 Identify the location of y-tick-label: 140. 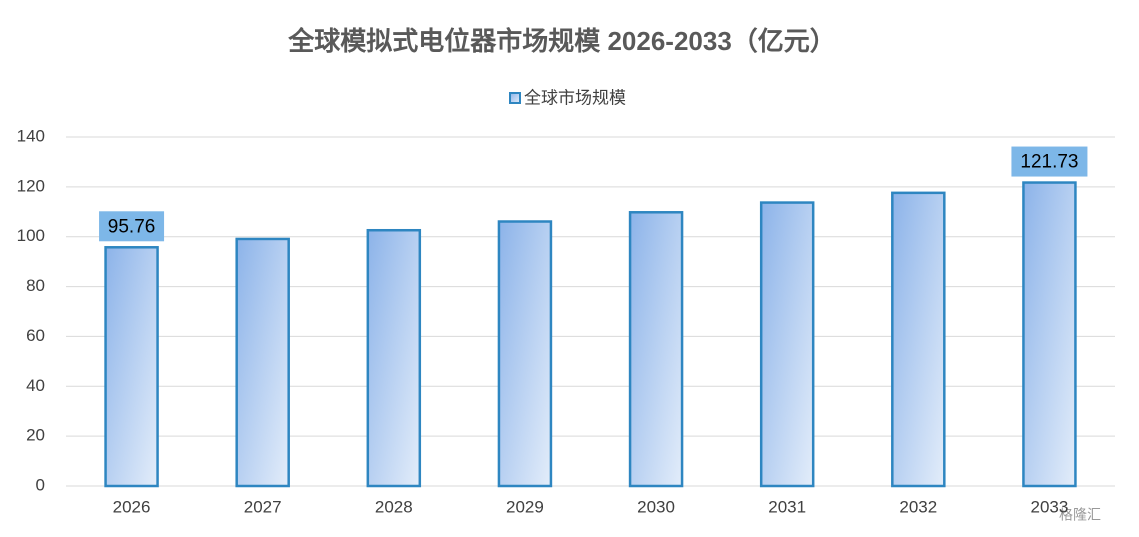
(31, 135).